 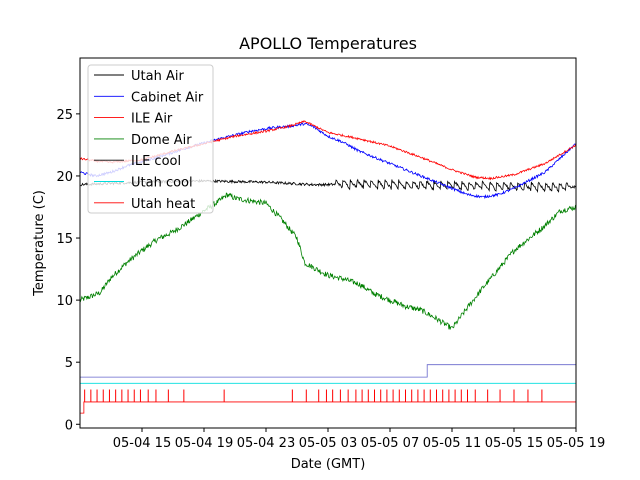 I want to click on x-tick-label: 05-05 07, so click(x=390, y=443).